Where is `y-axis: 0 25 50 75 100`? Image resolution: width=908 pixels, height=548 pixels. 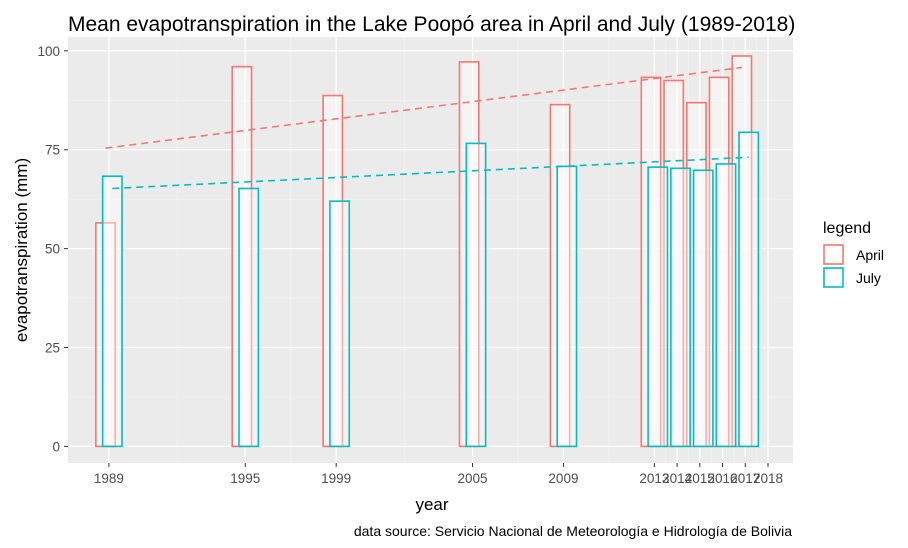 y-axis: 0 25 50 75 100 is located at coordinates (52, 249).